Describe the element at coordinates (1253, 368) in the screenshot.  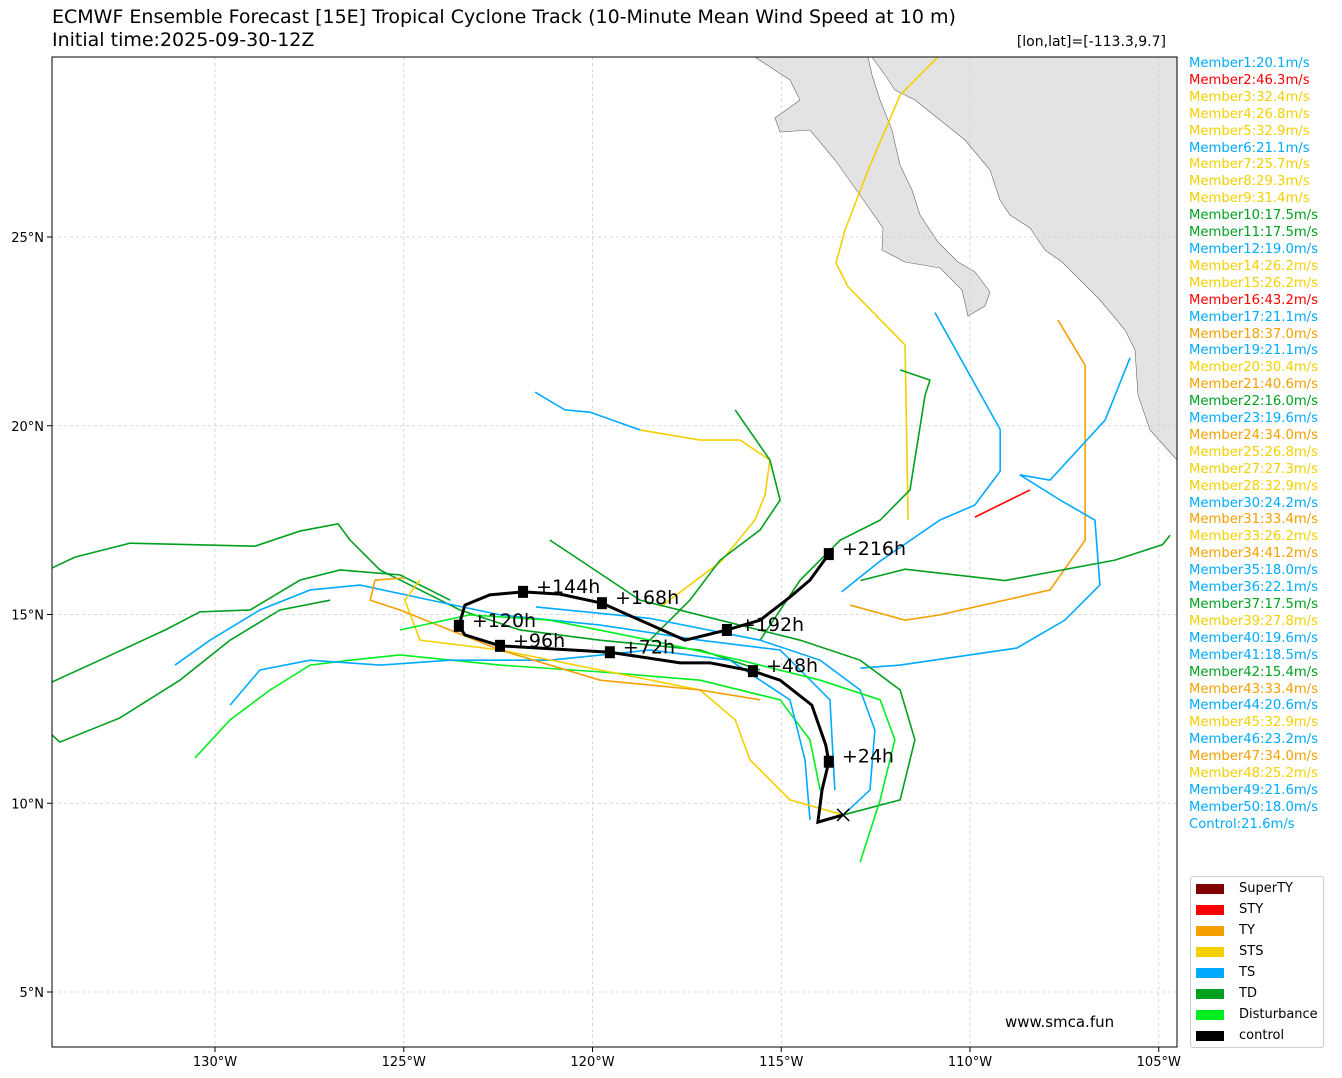
I see `member-intensity-item: Member20:30.4m/s` at that location.